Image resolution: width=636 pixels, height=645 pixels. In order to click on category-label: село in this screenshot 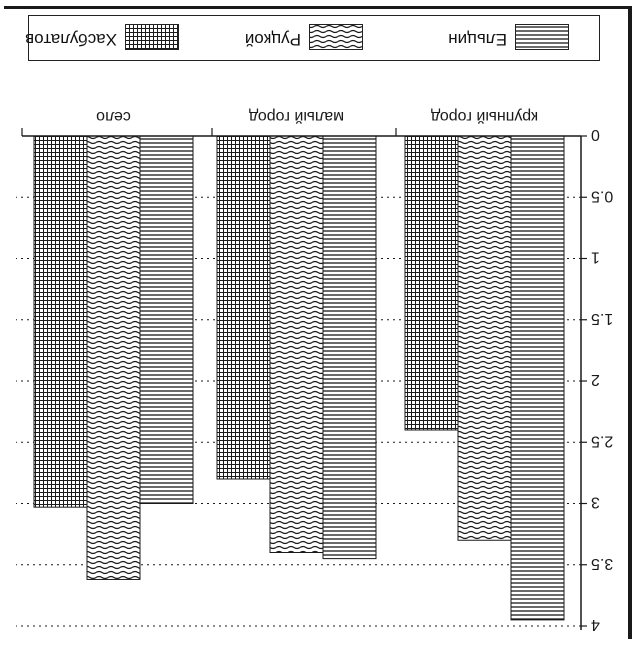, I will do `click(113, 116)`.